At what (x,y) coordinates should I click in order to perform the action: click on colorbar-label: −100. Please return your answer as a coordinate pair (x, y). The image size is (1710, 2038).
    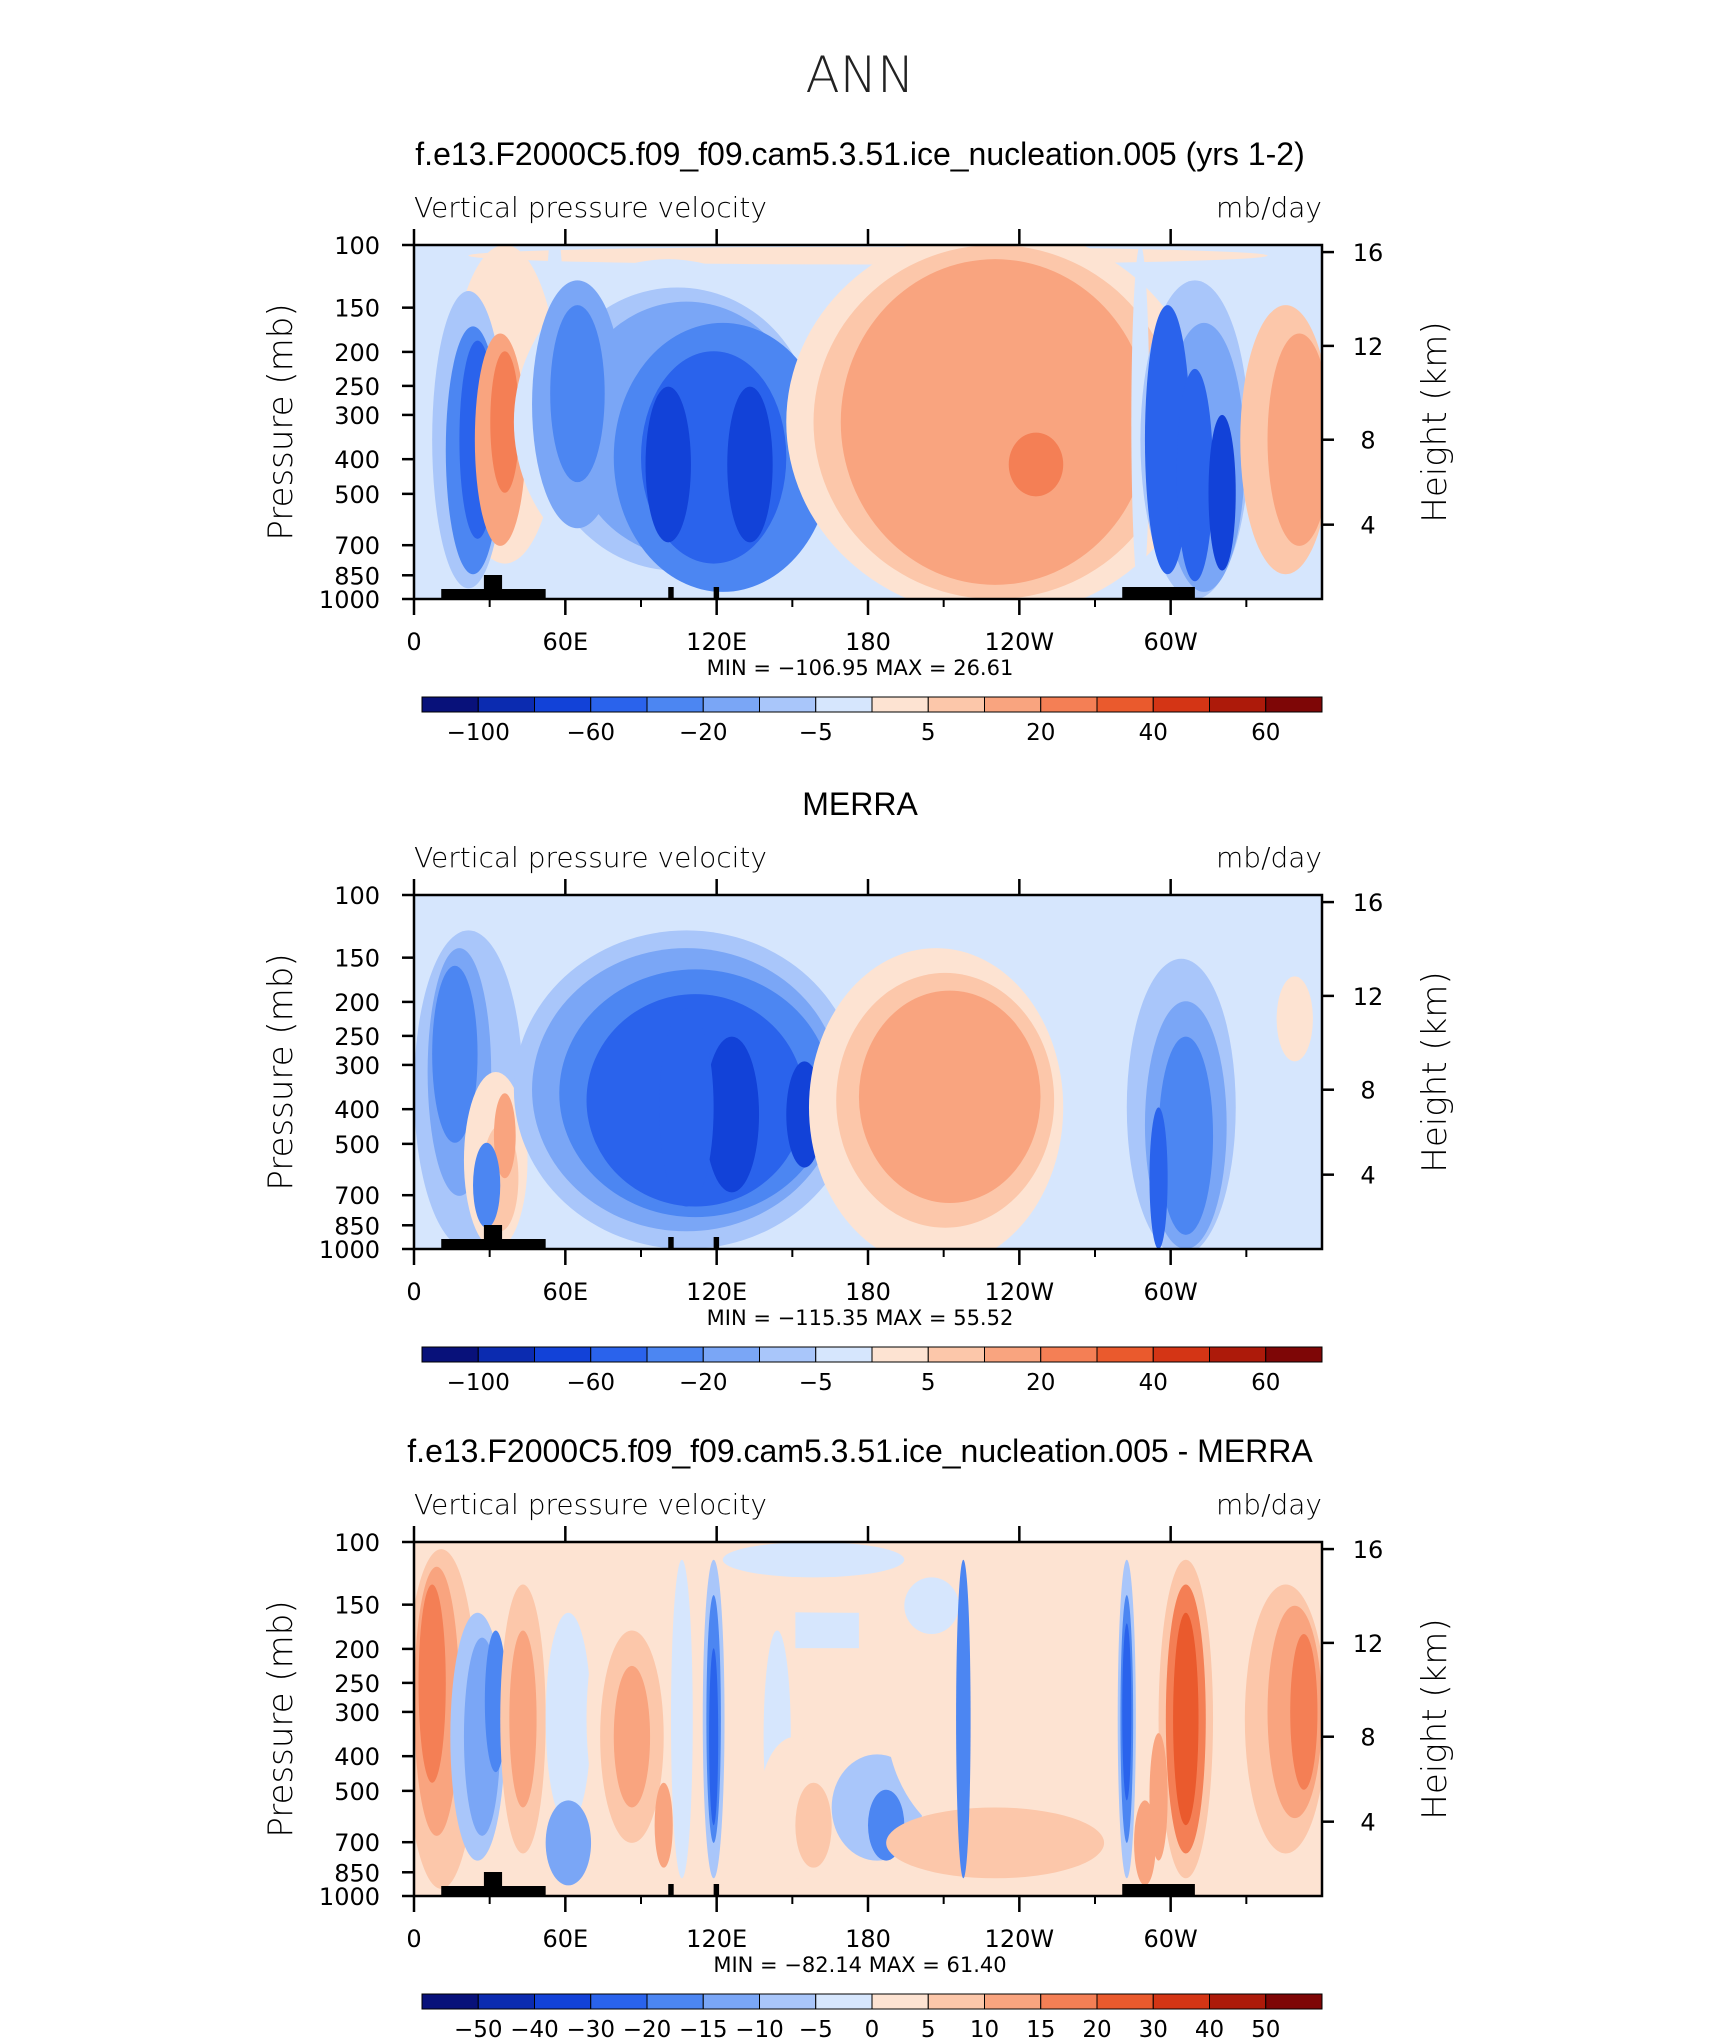
    Looking at the image, I should click on (478, 733).